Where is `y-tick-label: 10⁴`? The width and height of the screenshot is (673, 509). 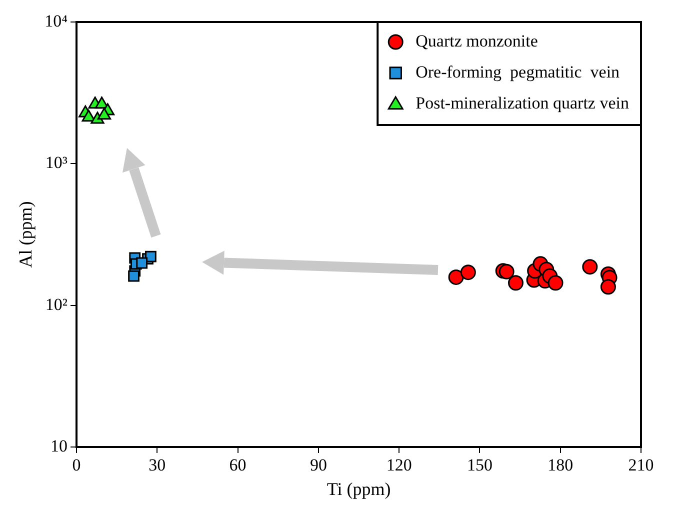
y-tick-label: 10⁴ is located at coordinates (56, 20).